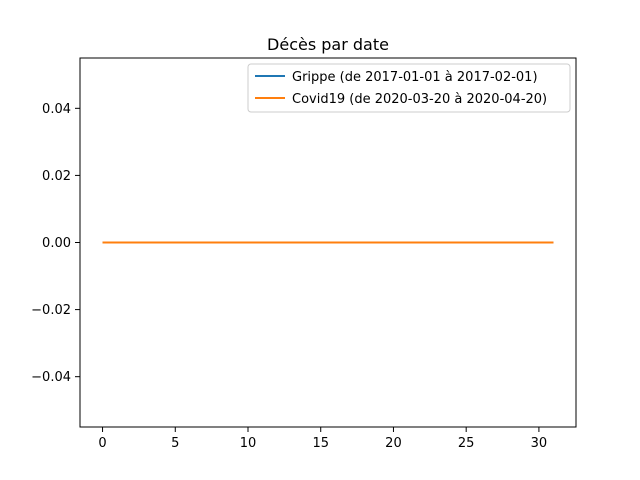 Image resolution: width=640 pixels, height=480 pixels. Describe the element at coordinates (56, 176) in the screenshot. I see `y-tick-label: 0.02` at that location.